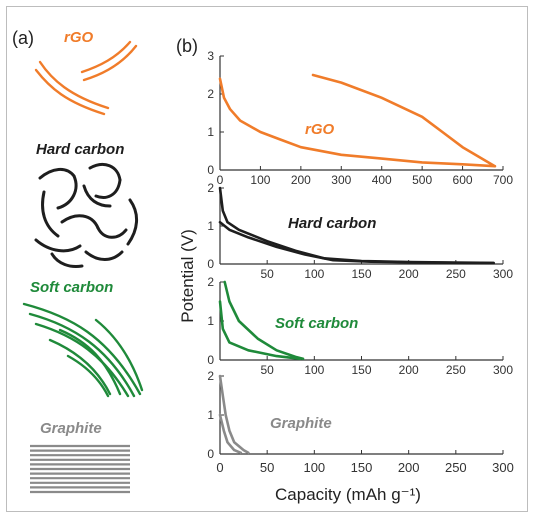 The height and width of the screenshot is (520, 536). I want to click on soft-carbon-layers-icon, so click(83, 350).